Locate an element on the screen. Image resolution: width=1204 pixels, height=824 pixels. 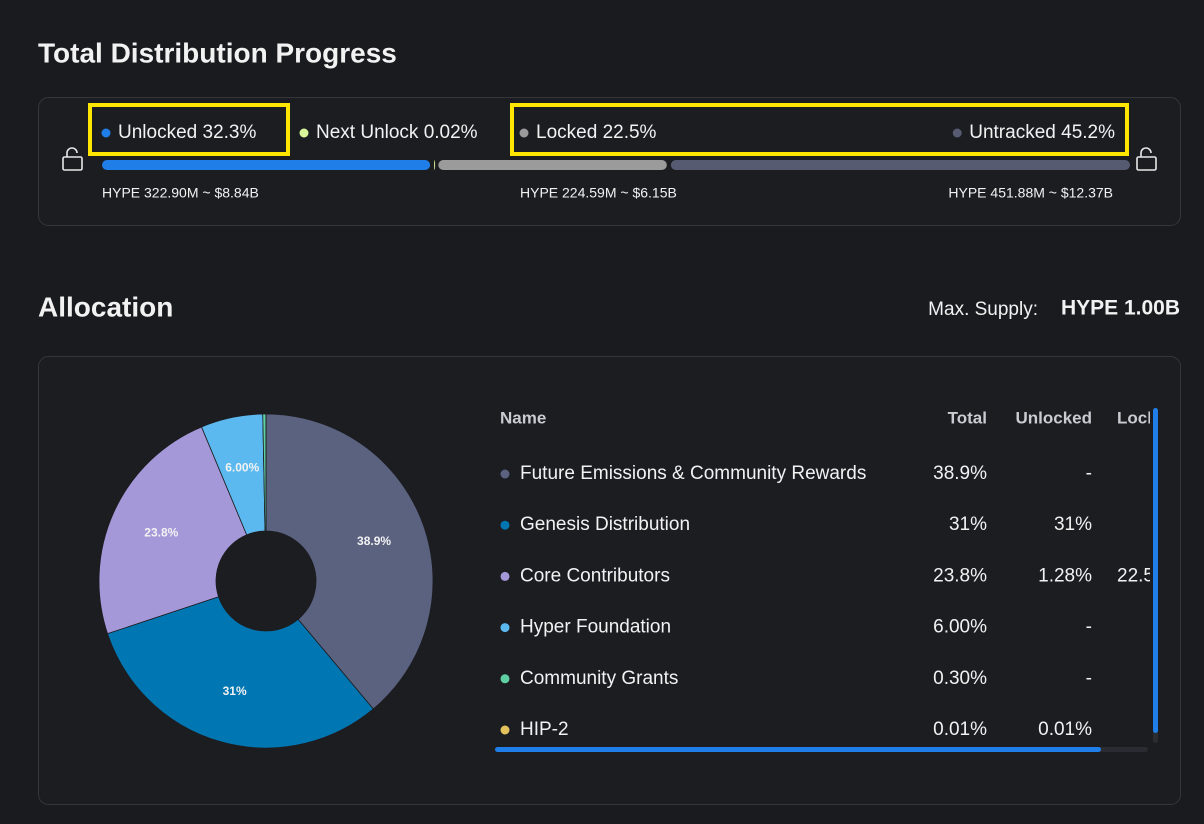
legend-name: Unlocked is located at coordinates (157, 132).